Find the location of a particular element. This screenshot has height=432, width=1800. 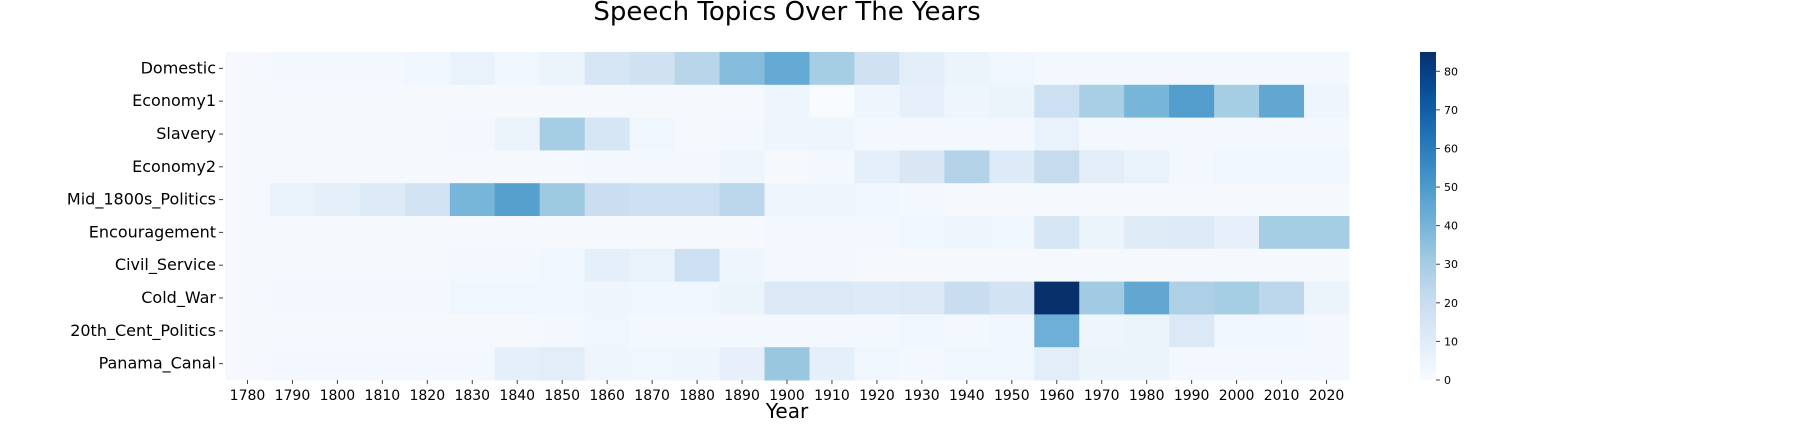

column-label: 1820 is located at coordinates (427, 396).